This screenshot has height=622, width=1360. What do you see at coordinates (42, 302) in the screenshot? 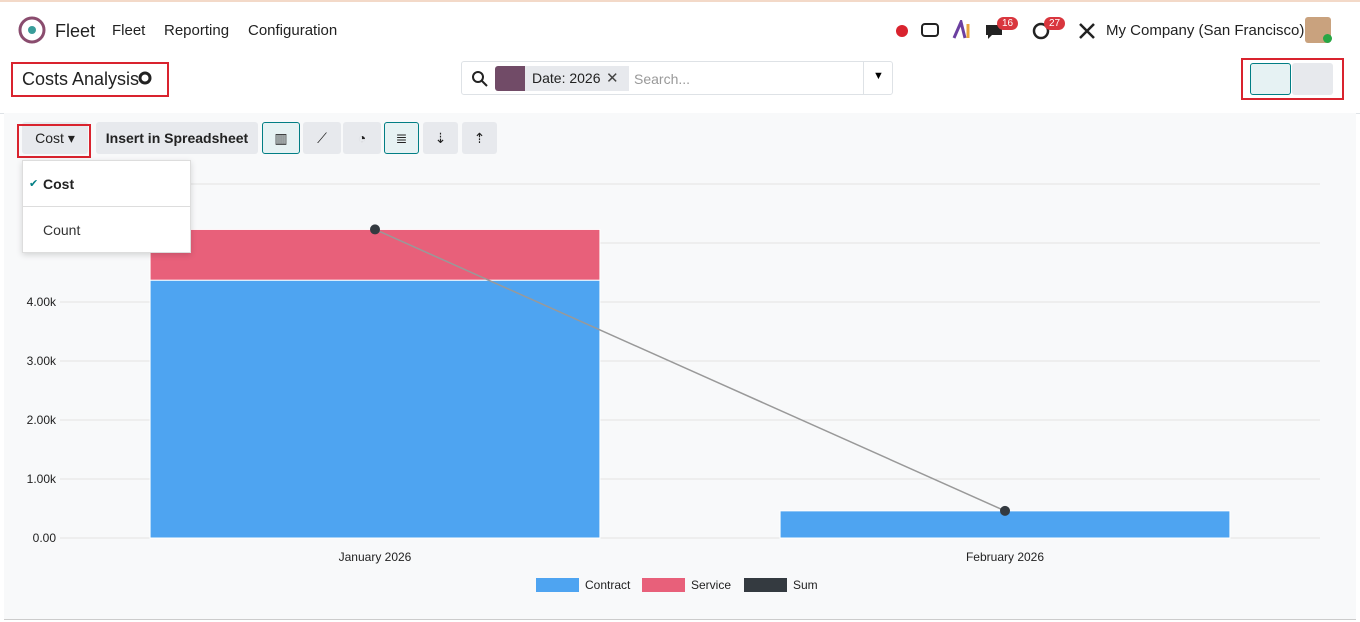
I see `y-tick-label: 4.00k` at bounding box center [42, 302].